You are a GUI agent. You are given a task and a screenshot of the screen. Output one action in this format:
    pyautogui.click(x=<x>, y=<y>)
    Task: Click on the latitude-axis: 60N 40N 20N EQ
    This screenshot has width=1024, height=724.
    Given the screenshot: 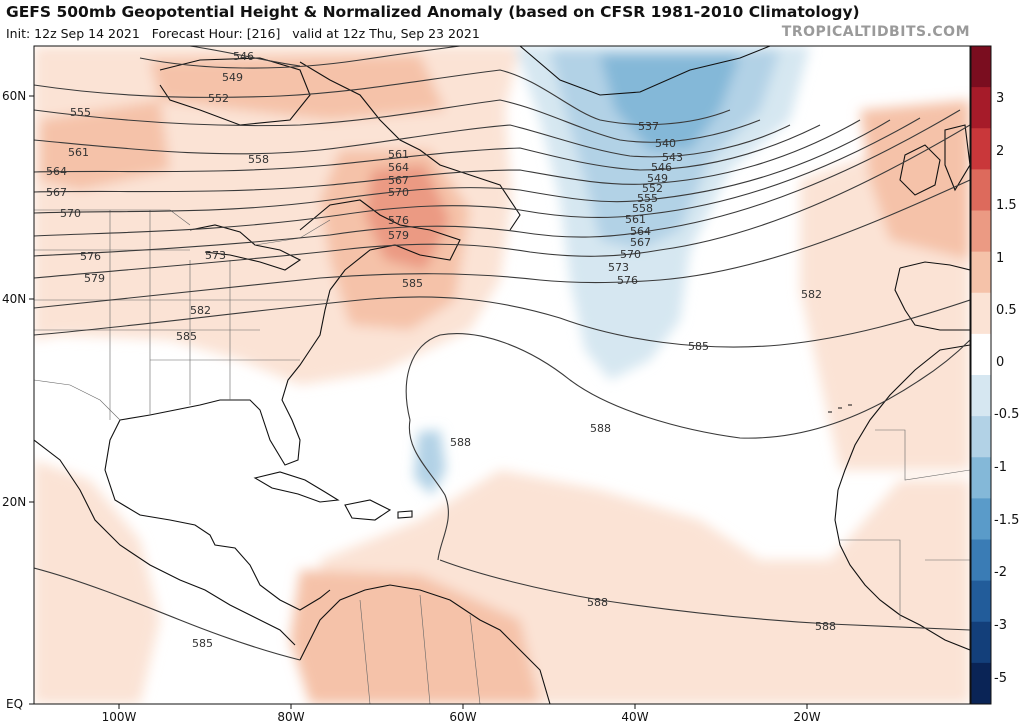 What is the action you would take?
    pyautogui.click(x=18, y=400)
    